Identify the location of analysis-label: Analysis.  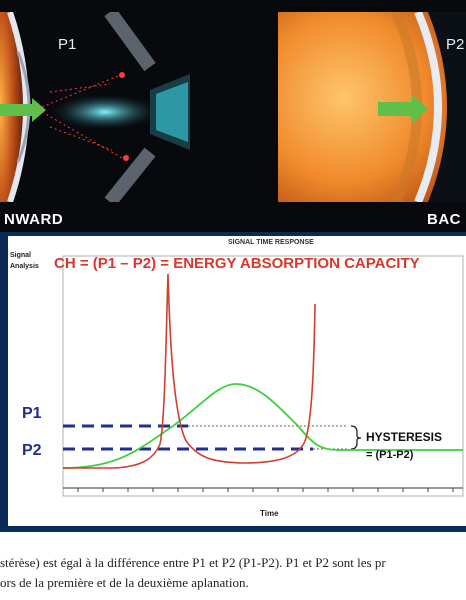
(24, 266).